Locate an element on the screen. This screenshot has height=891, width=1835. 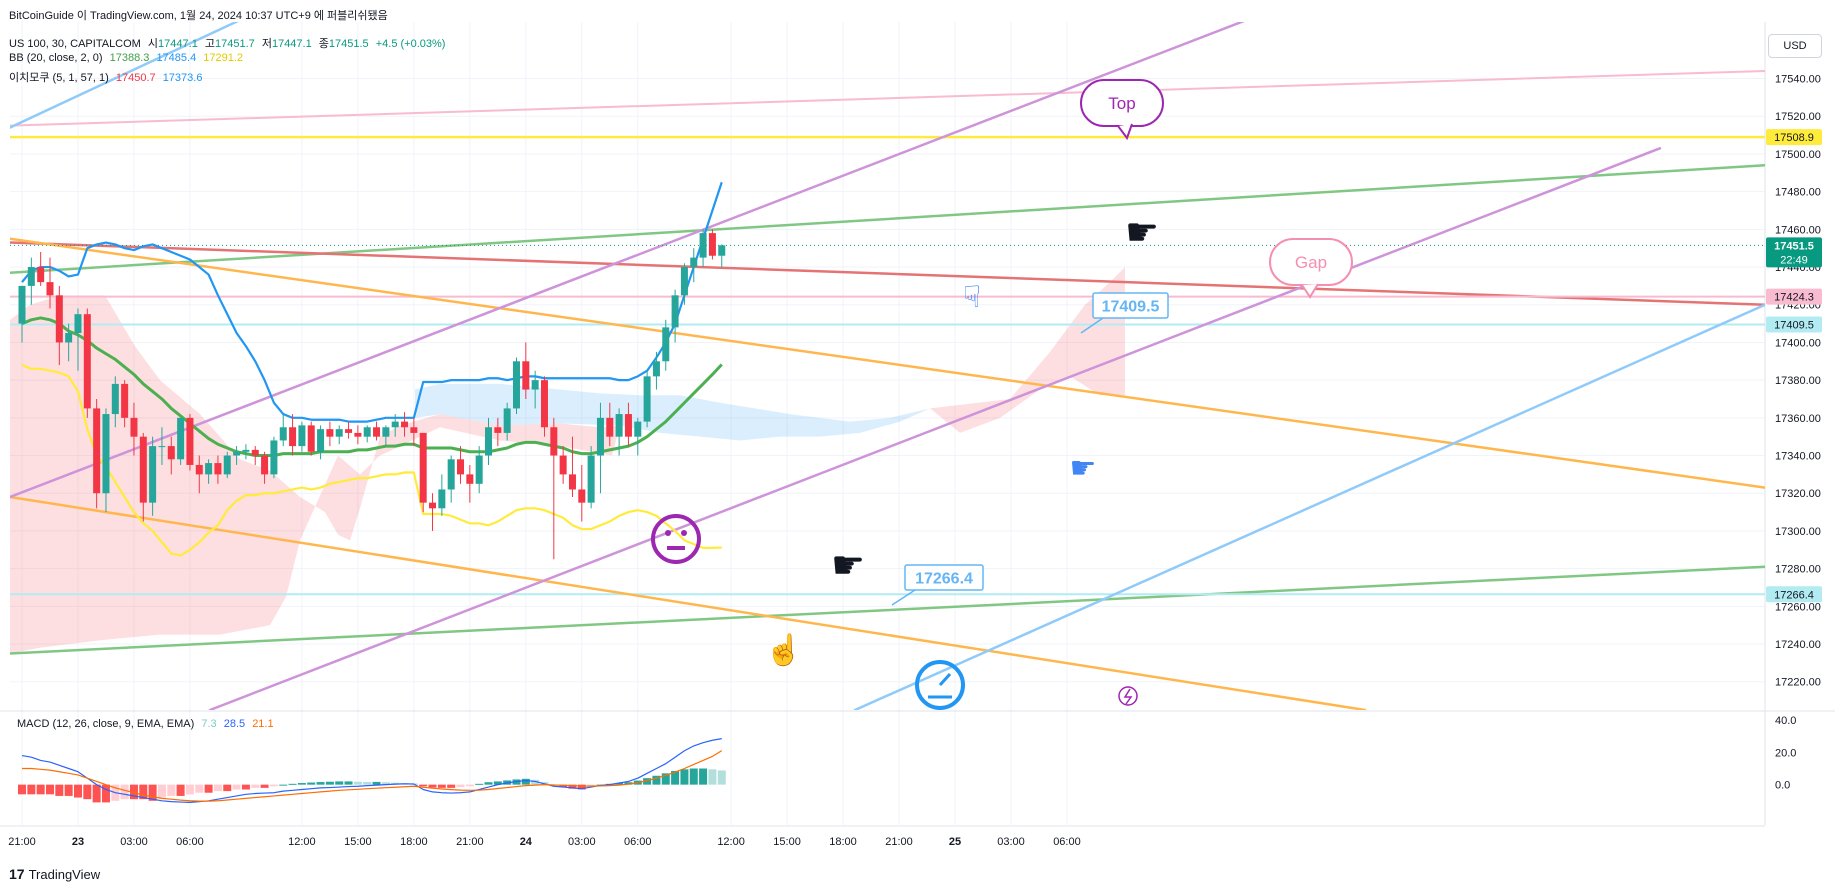
ohlc-low: 저17447.1 is located at coordinates (286, 44).